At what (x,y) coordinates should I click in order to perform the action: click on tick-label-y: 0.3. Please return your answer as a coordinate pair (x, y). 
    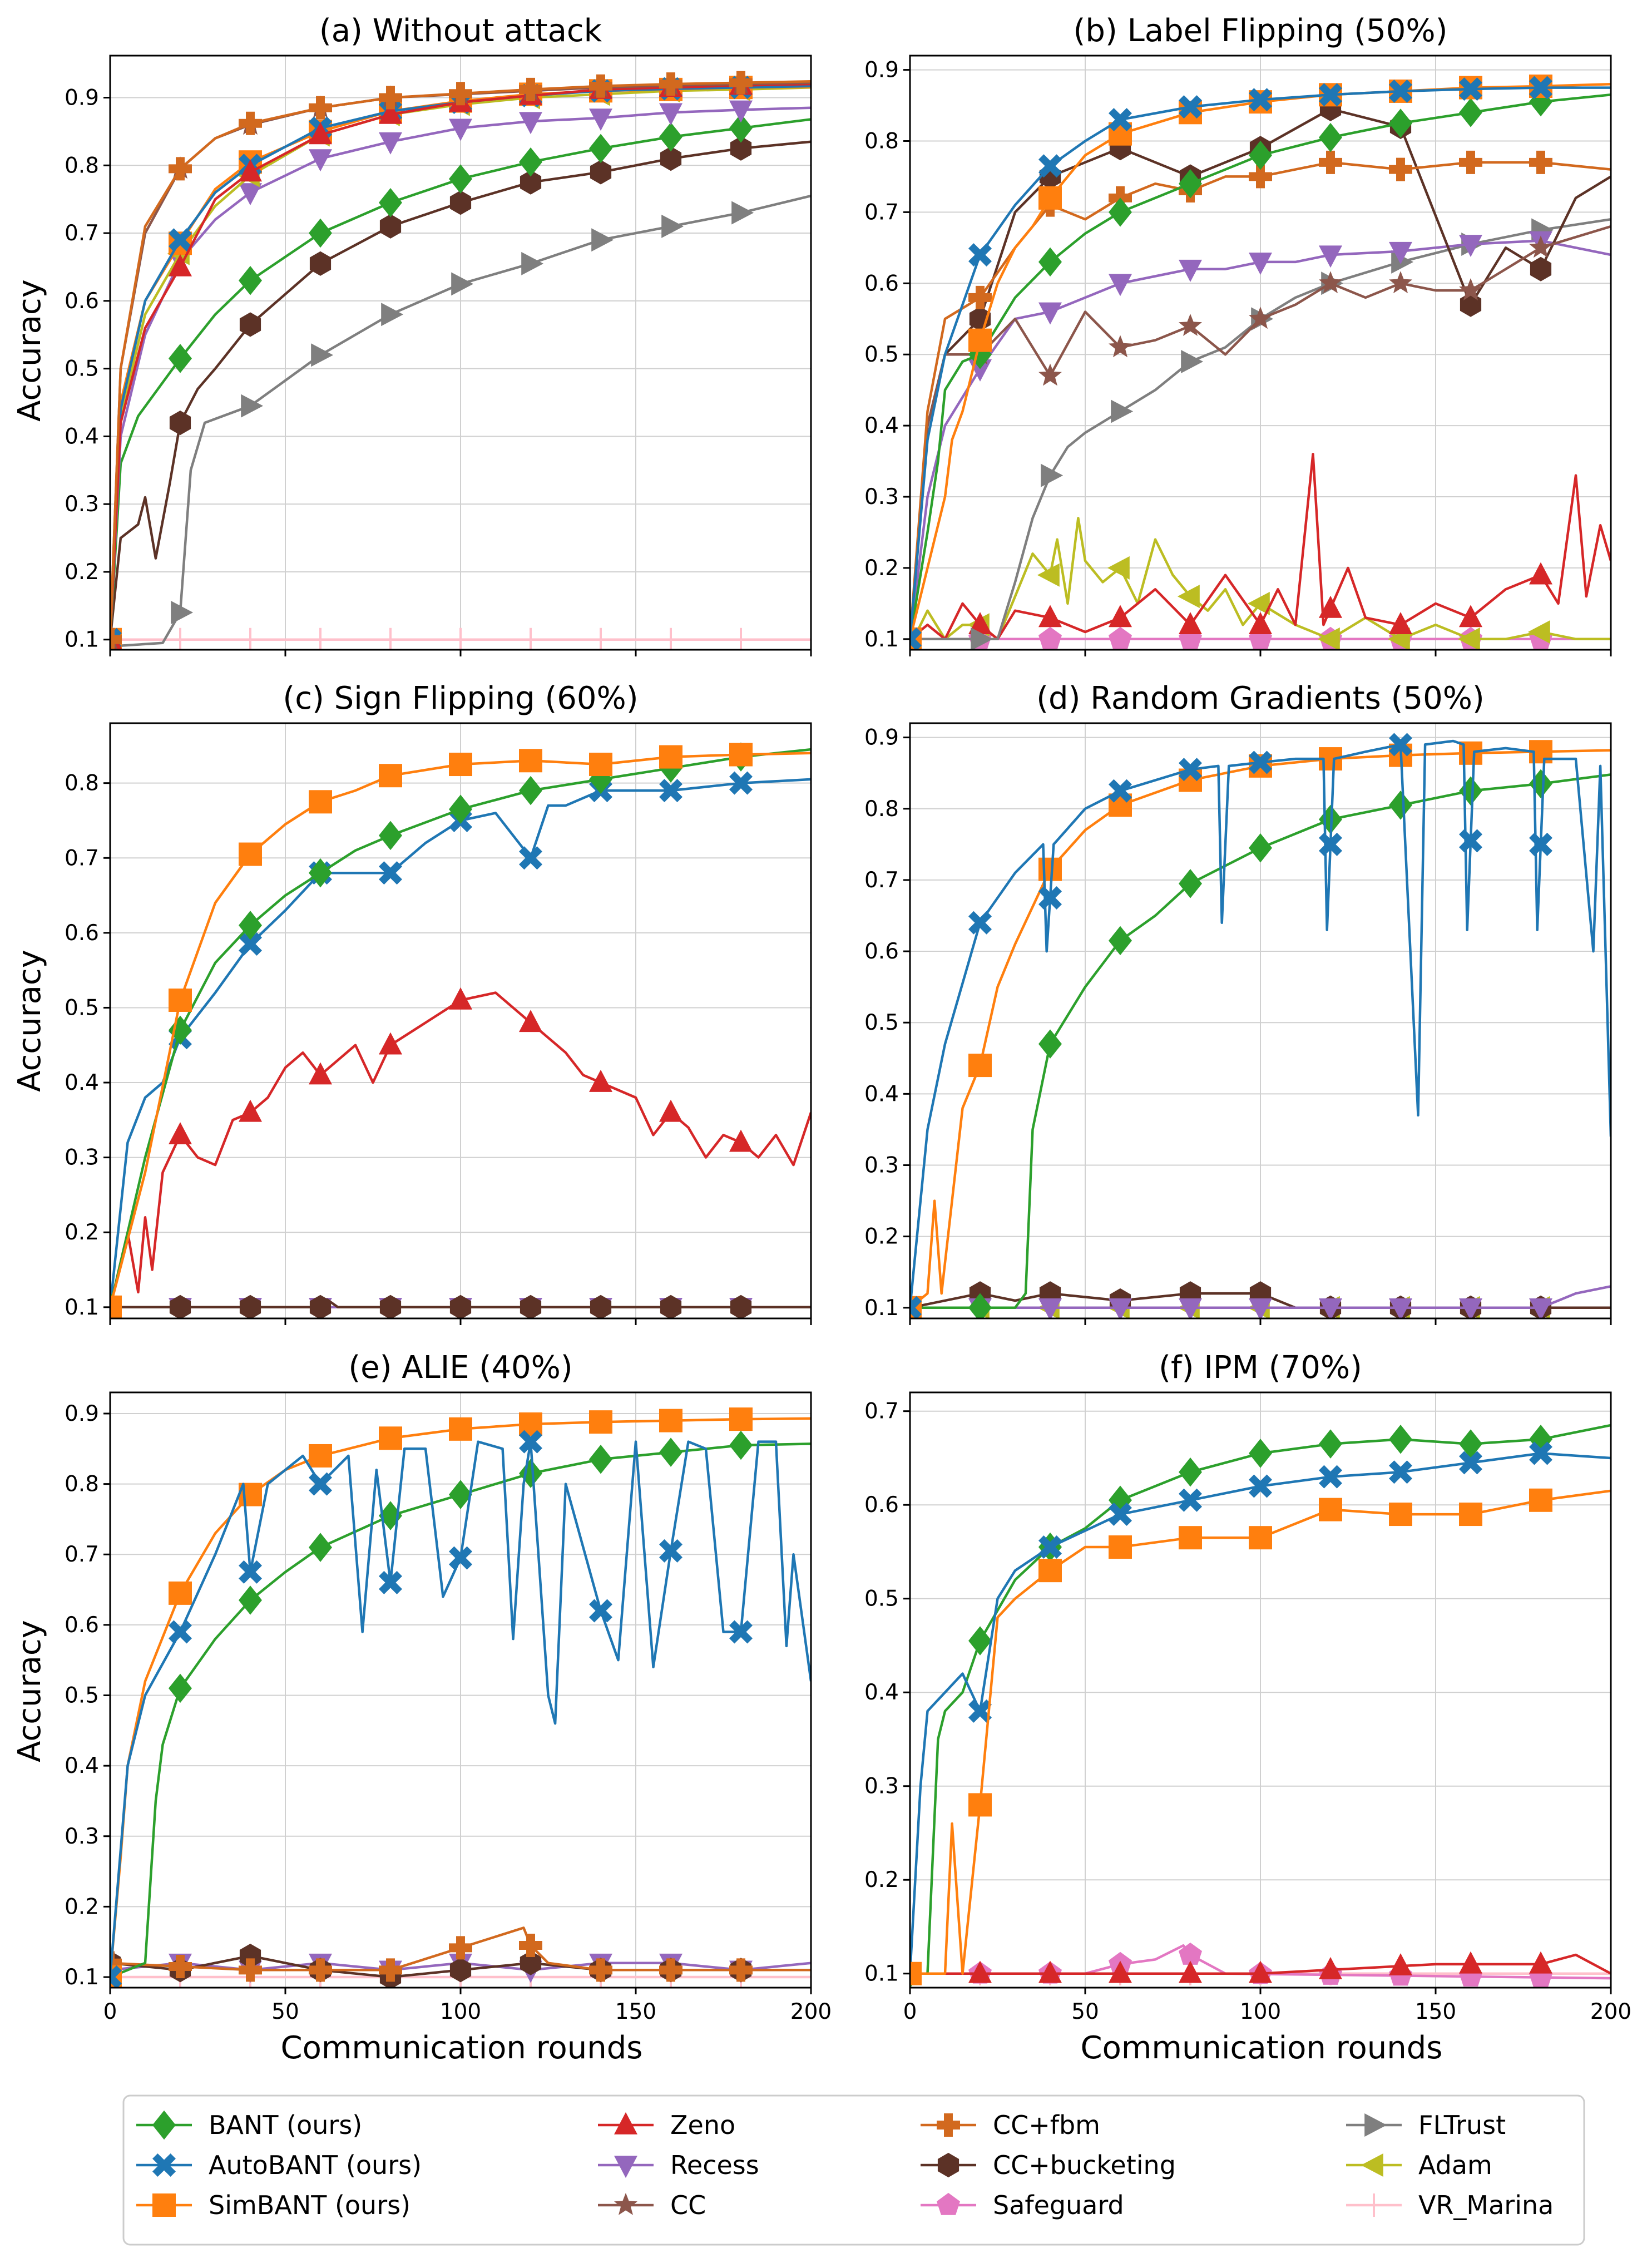
    Looking at the image, I should click on (881, 1786).